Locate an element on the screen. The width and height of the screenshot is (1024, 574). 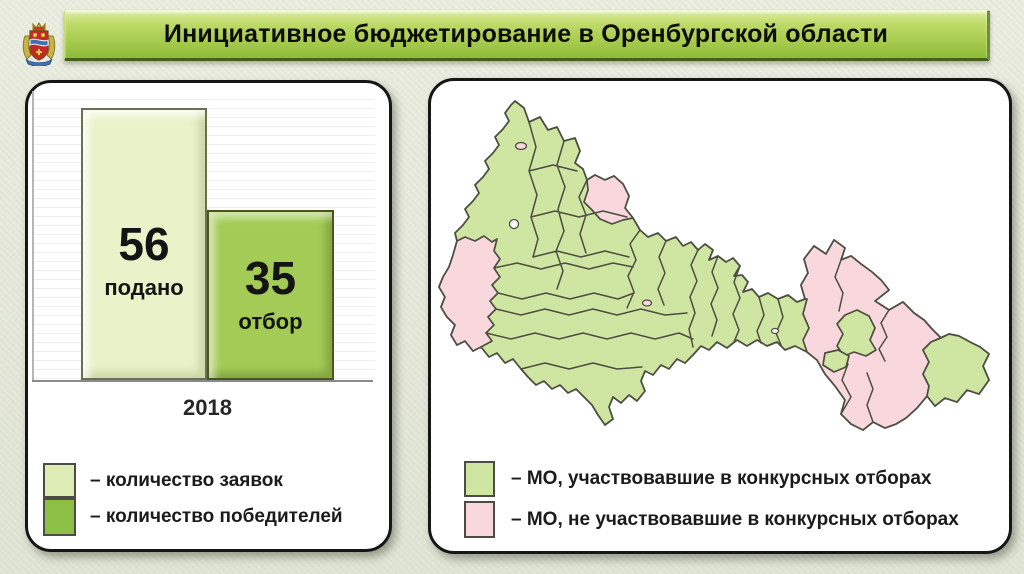
orenburg-coat-of-arms-icon is located at coordinates (39, 44).